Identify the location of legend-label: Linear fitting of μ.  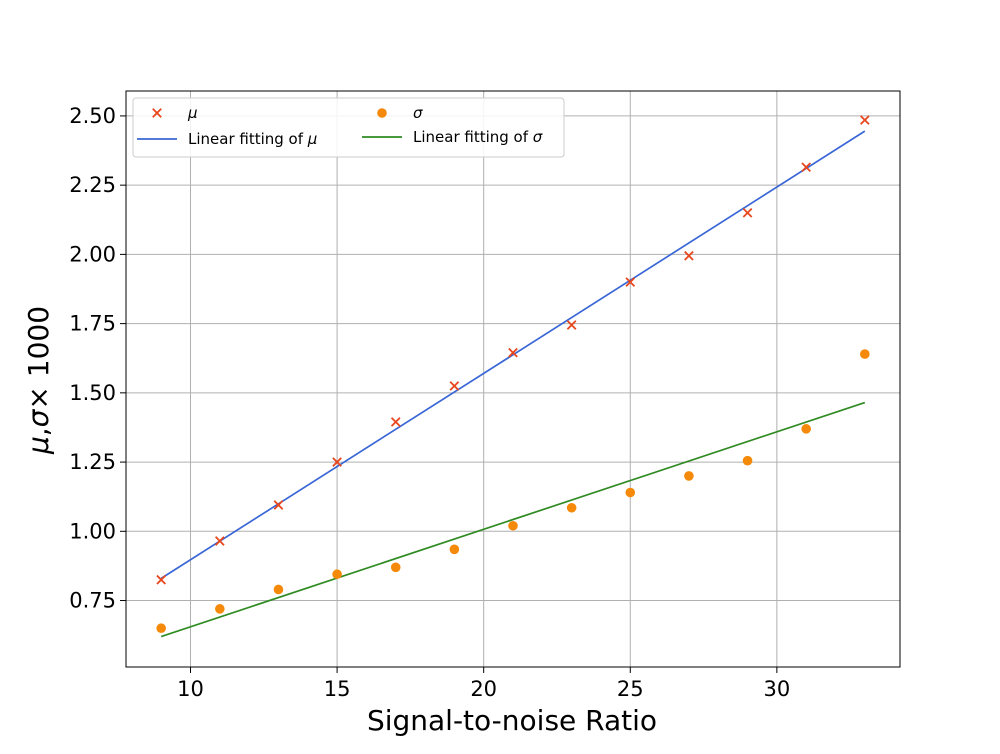
(252, 139).